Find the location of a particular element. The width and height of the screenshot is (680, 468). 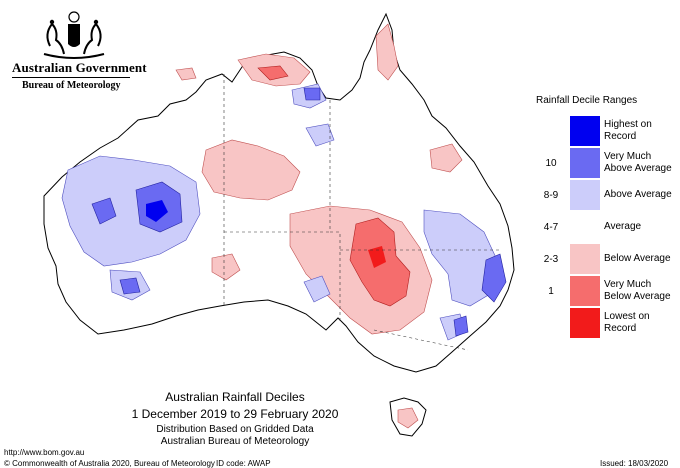

government-title: Australian Government is located at coordinates (79, 67).